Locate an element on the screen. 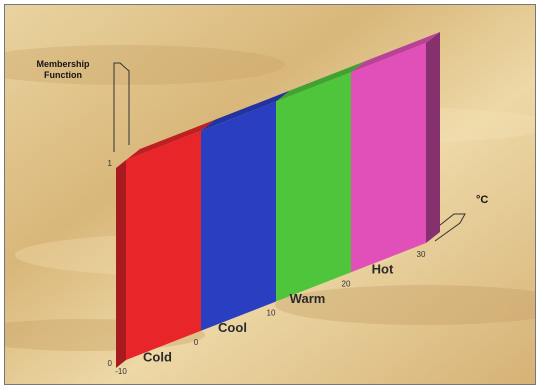 Image resolution: width=540 pixels, height=389 pixels. y-tick-label: 1 is located at coordinates (110, 163).